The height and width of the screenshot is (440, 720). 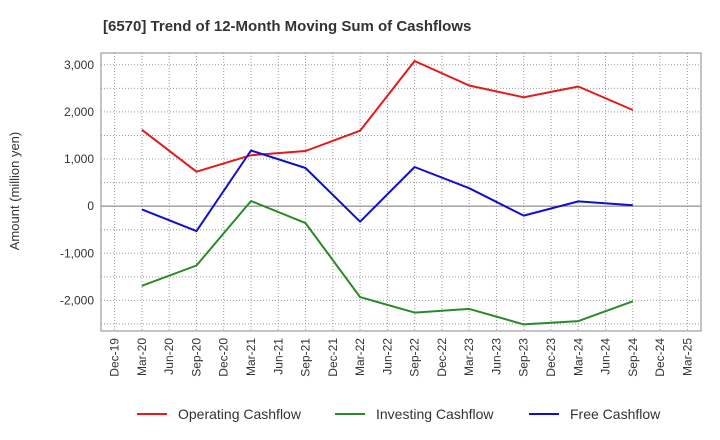 What do you see at coordinates (77, 183) in the screenshot?
I see `y-tick-labels: 3,000 2,000 1,000 0 -1,000 -2,000` at bounding box center [77, 183].